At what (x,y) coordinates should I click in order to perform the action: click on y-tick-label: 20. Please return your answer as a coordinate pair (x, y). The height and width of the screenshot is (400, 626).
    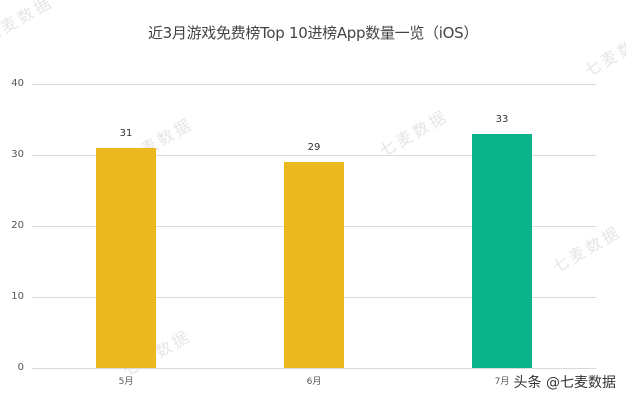
    Looking at the image, I should click on (17, 225).